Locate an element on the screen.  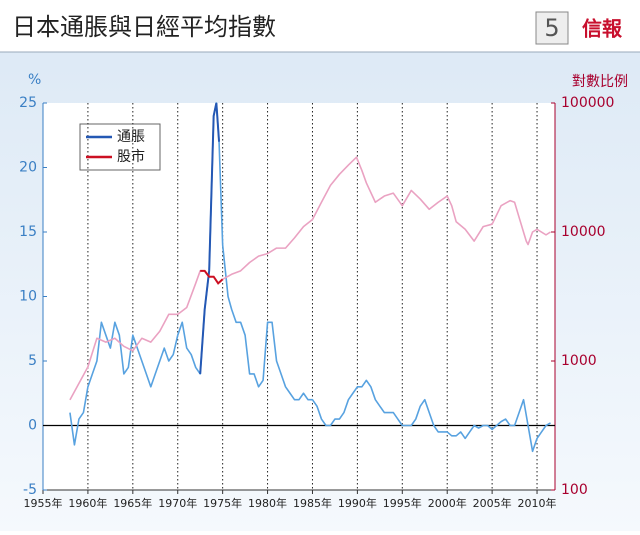
y2-tick-label: 10000 is located at coordinates (583, 232).